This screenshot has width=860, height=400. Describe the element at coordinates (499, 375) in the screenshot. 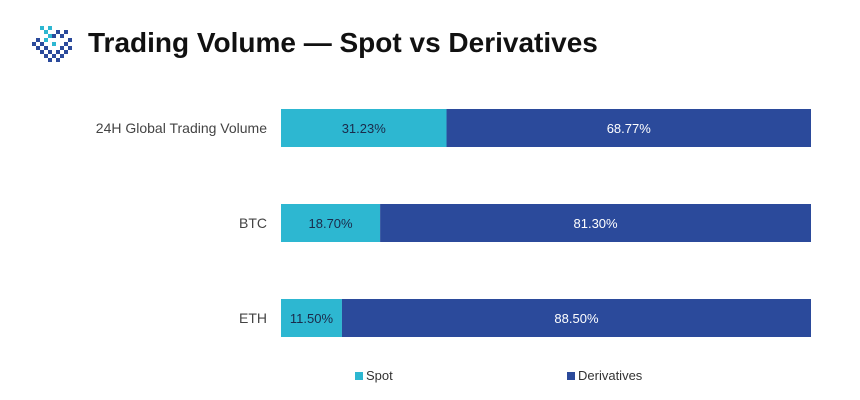

I see `legend: Spot Derivatives` at that location.